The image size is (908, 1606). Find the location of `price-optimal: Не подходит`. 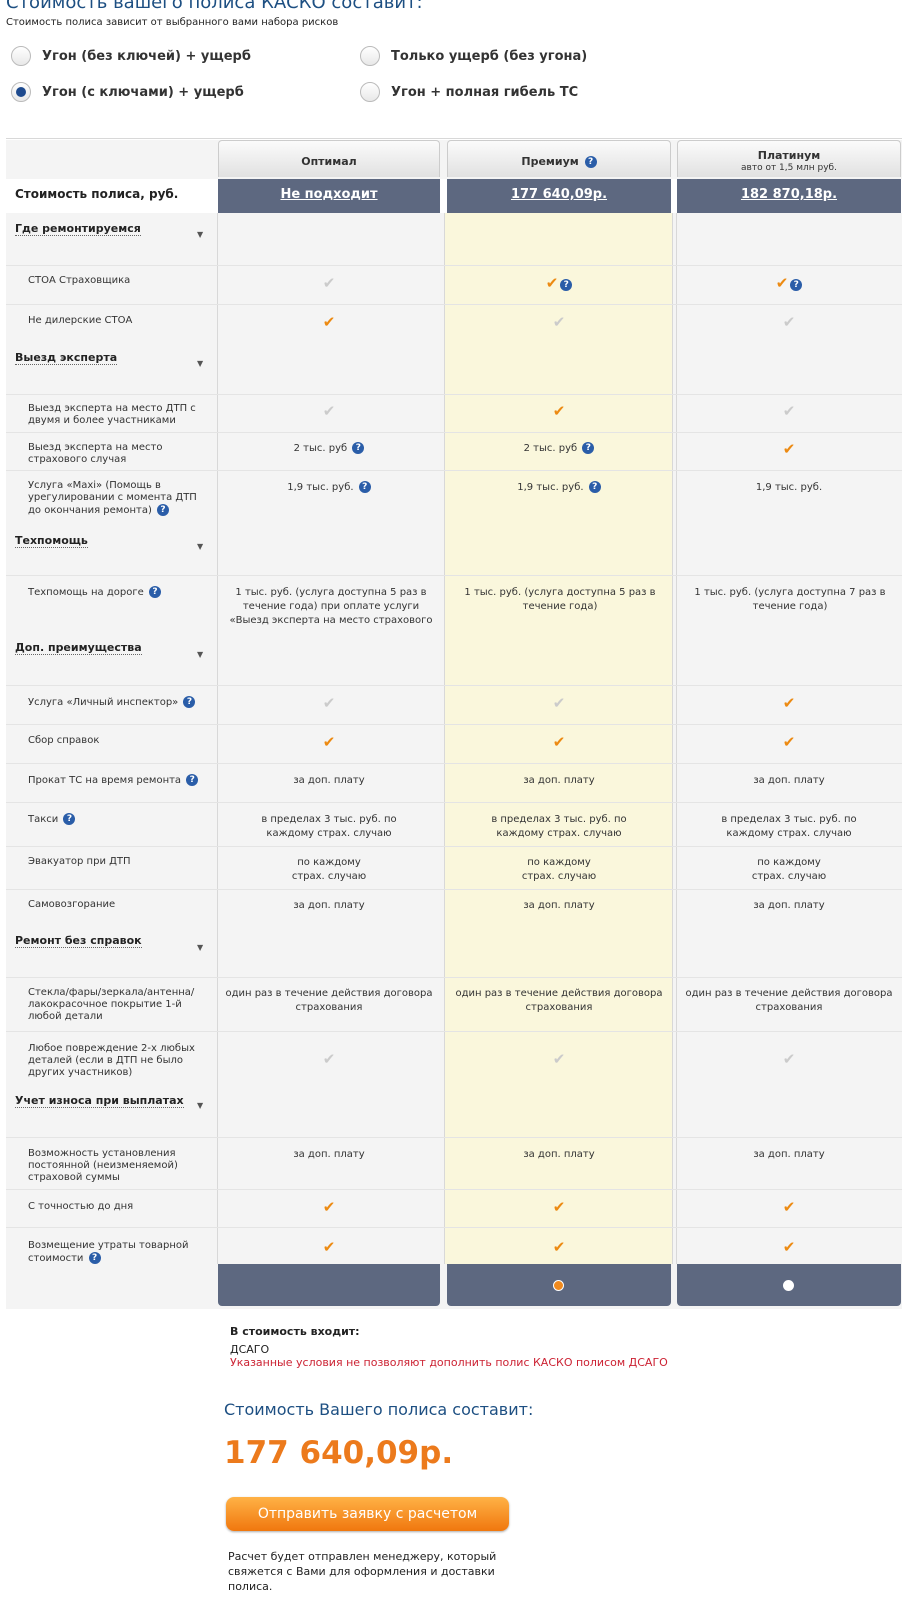

price-optimal: Не подходит is located at coordinates (329, 196).